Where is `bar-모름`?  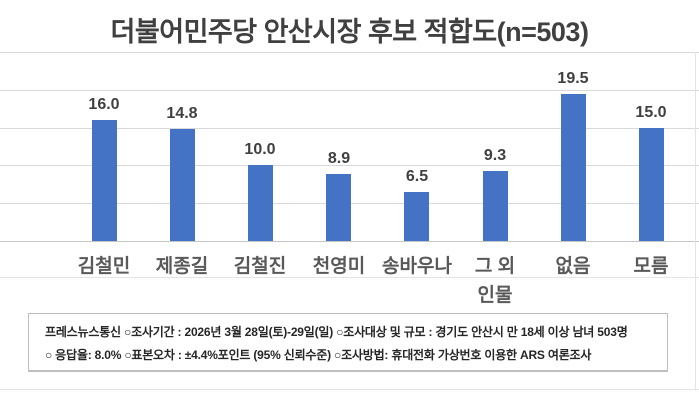
bar-모름 is located at coordinates (651, 184).